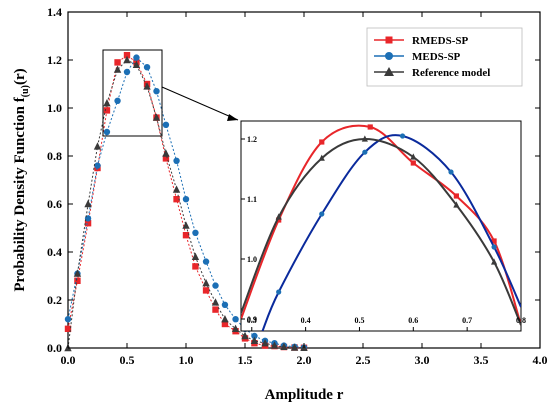  I want to click on zoom-region-box, so click(132, 93).